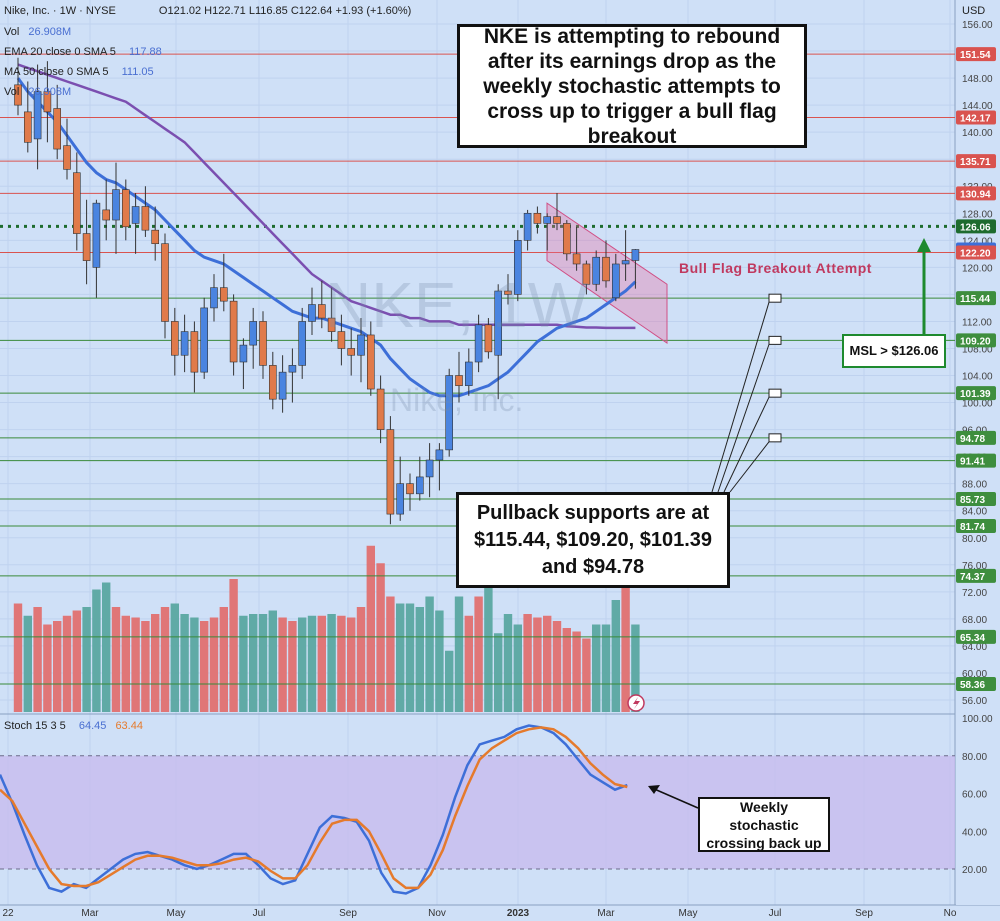 This screenshot has height=921, width=1000. I want to click on time-axis: 22 Mar May Jul Sep Nov 2023 Mar May Jul Sep No, so click(479, 913).